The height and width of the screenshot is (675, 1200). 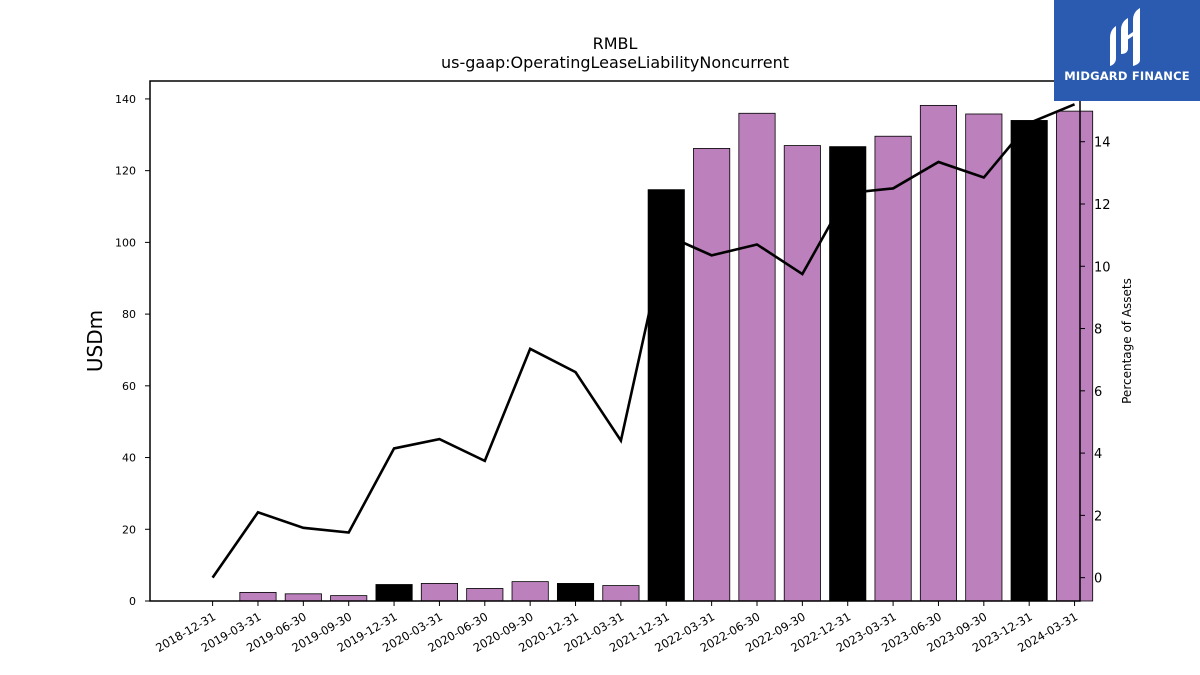 I want to click on y-tick-label: 40, so click(x=129, y=458).